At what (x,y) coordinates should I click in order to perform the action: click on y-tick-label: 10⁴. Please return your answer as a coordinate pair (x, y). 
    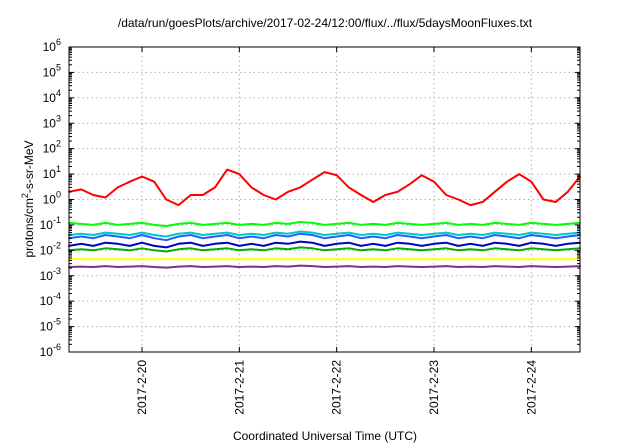
    Looking at the image, I should click on (52, 96).